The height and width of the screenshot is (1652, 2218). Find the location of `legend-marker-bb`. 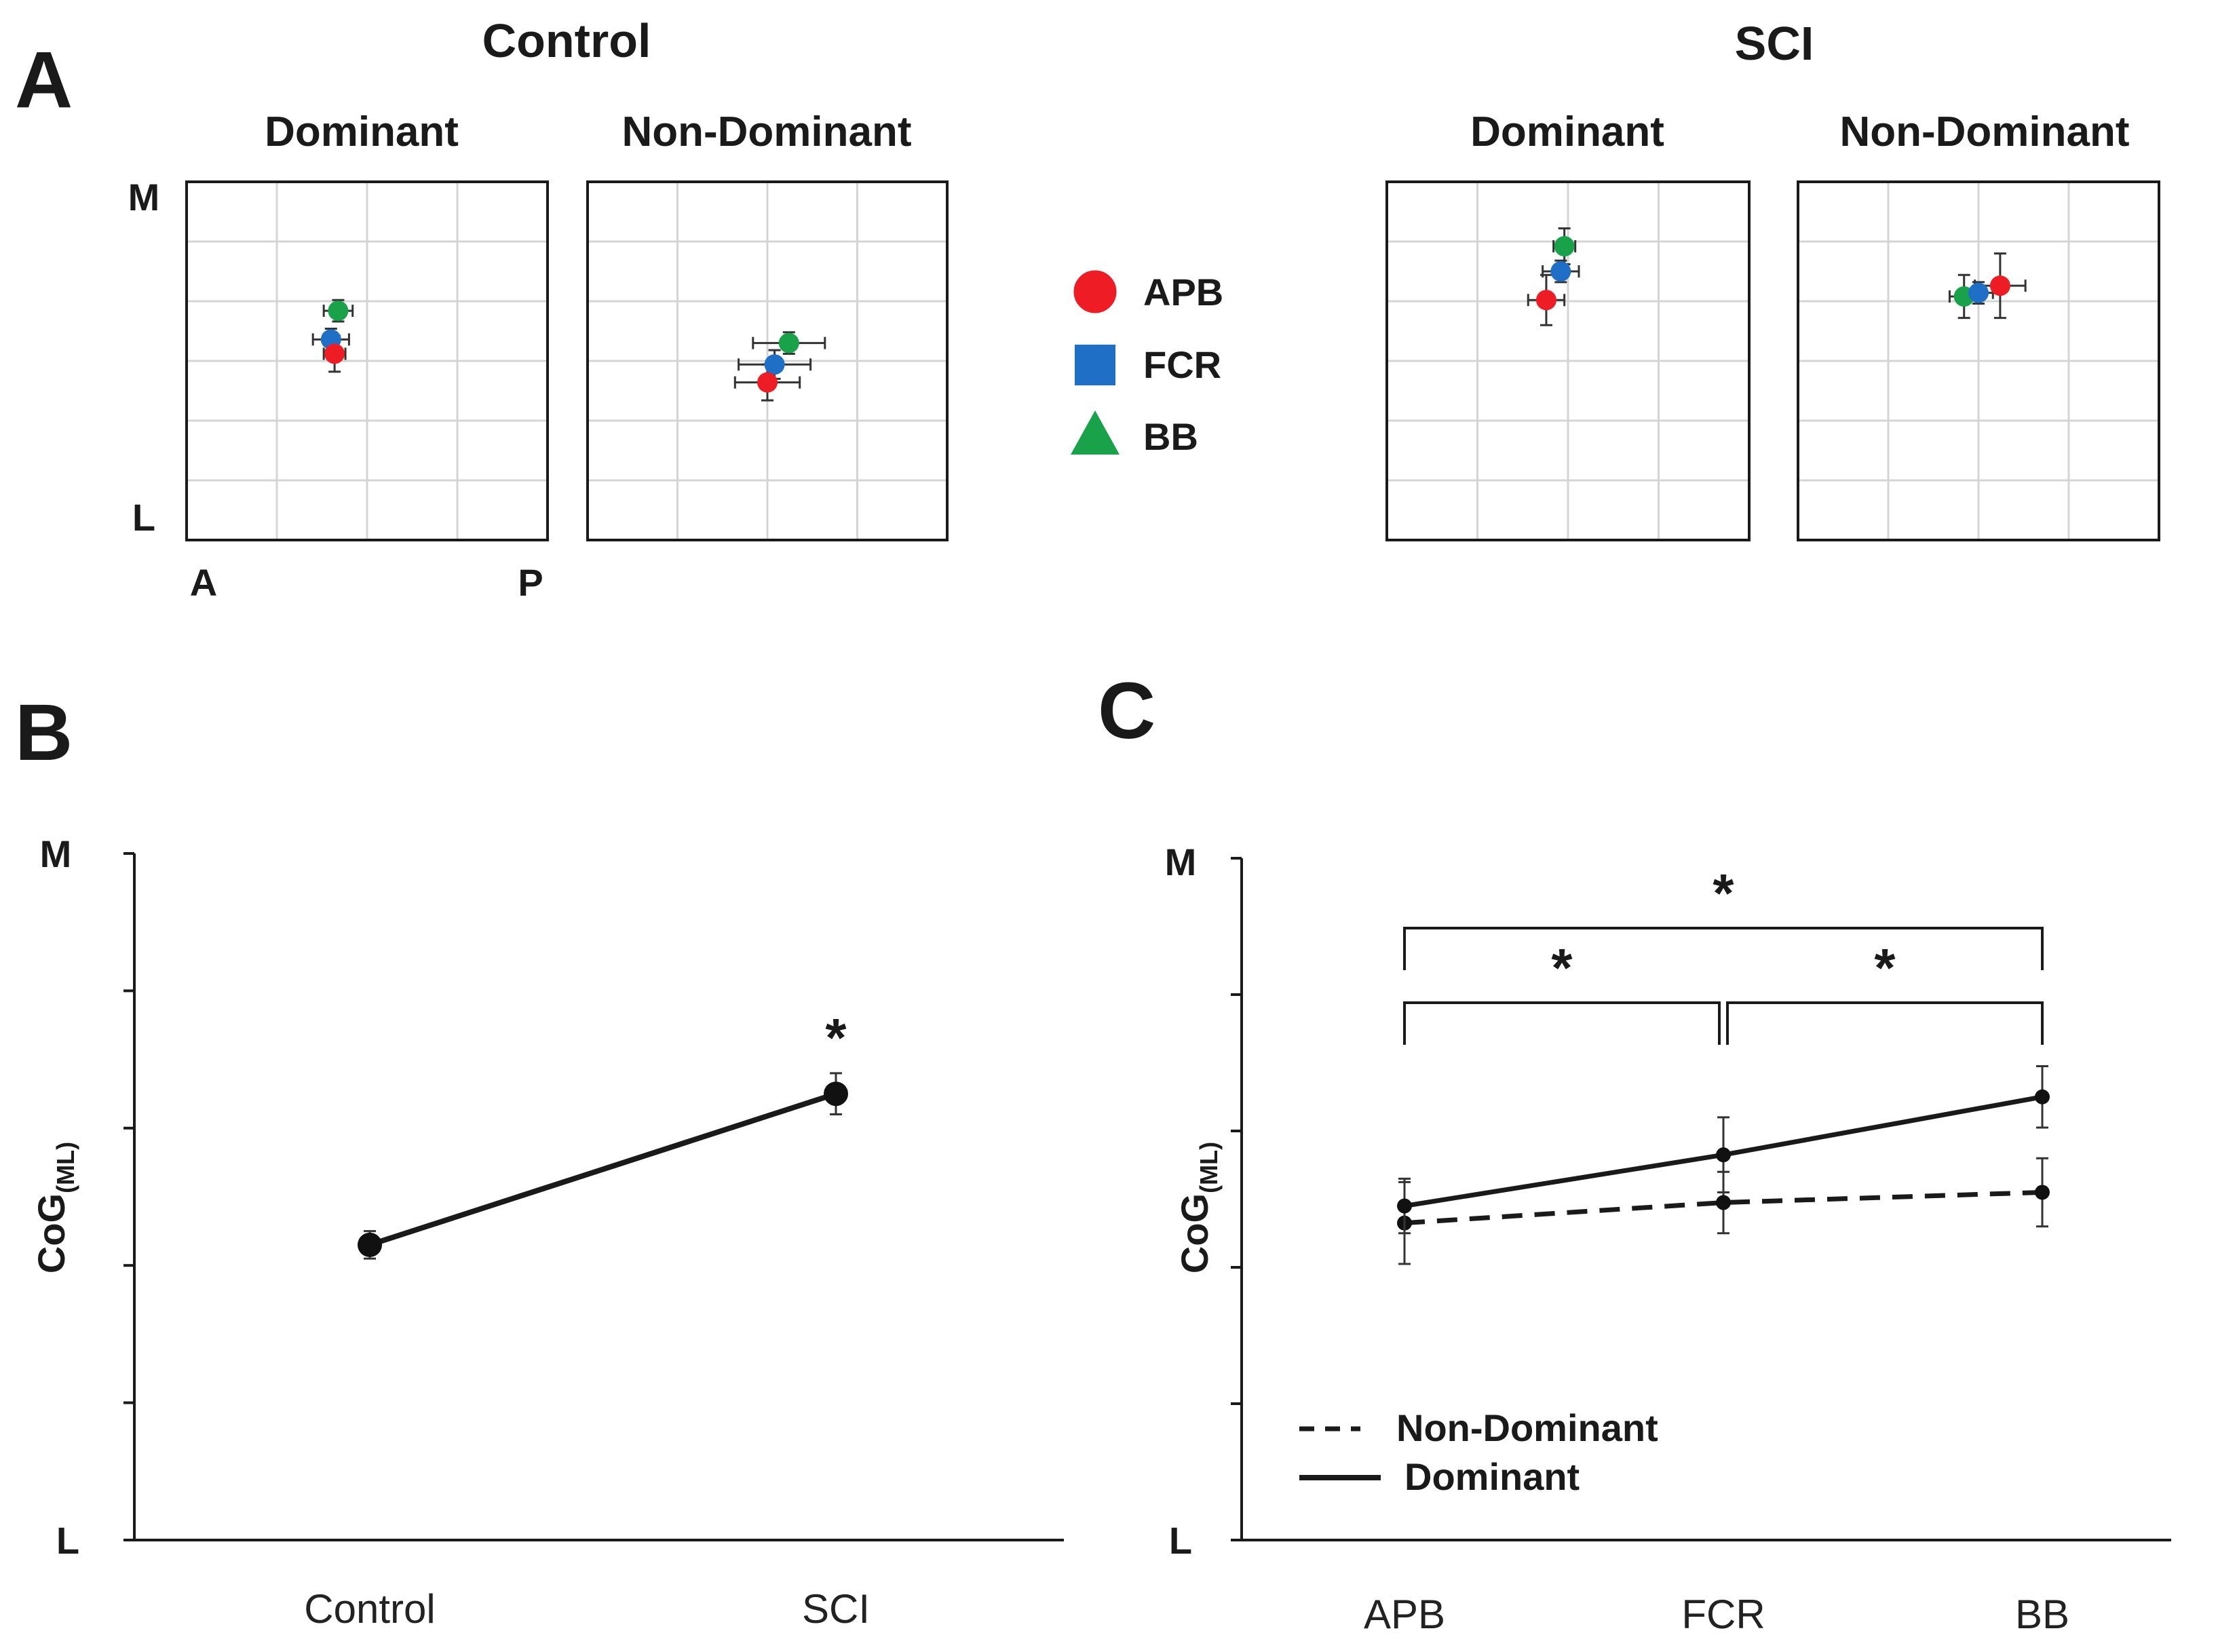

legend-marker-bb is located at coordinates (1095, 432).